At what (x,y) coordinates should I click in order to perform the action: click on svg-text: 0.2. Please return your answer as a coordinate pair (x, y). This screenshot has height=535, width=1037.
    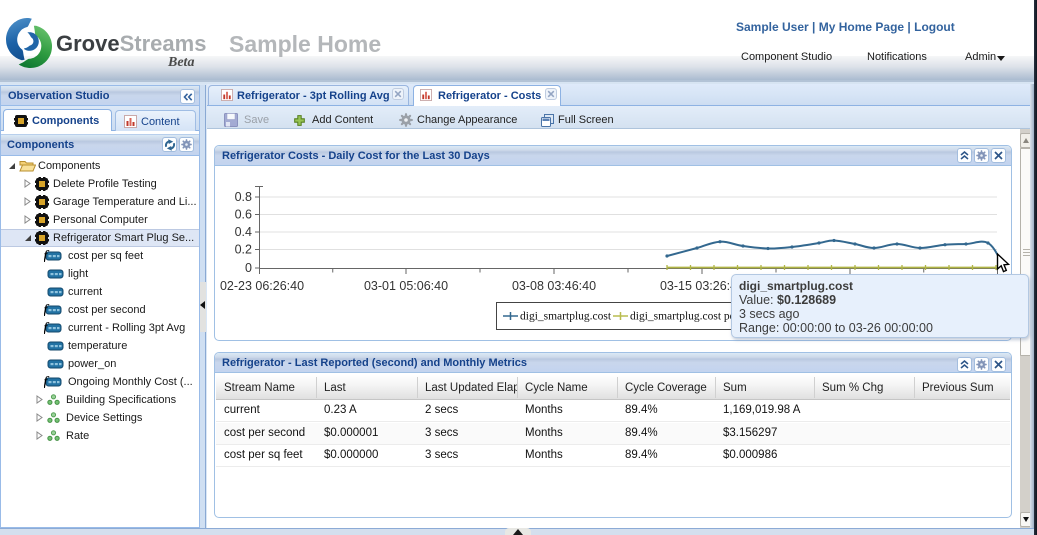
    Looking at the image, I should click on (243, 250).